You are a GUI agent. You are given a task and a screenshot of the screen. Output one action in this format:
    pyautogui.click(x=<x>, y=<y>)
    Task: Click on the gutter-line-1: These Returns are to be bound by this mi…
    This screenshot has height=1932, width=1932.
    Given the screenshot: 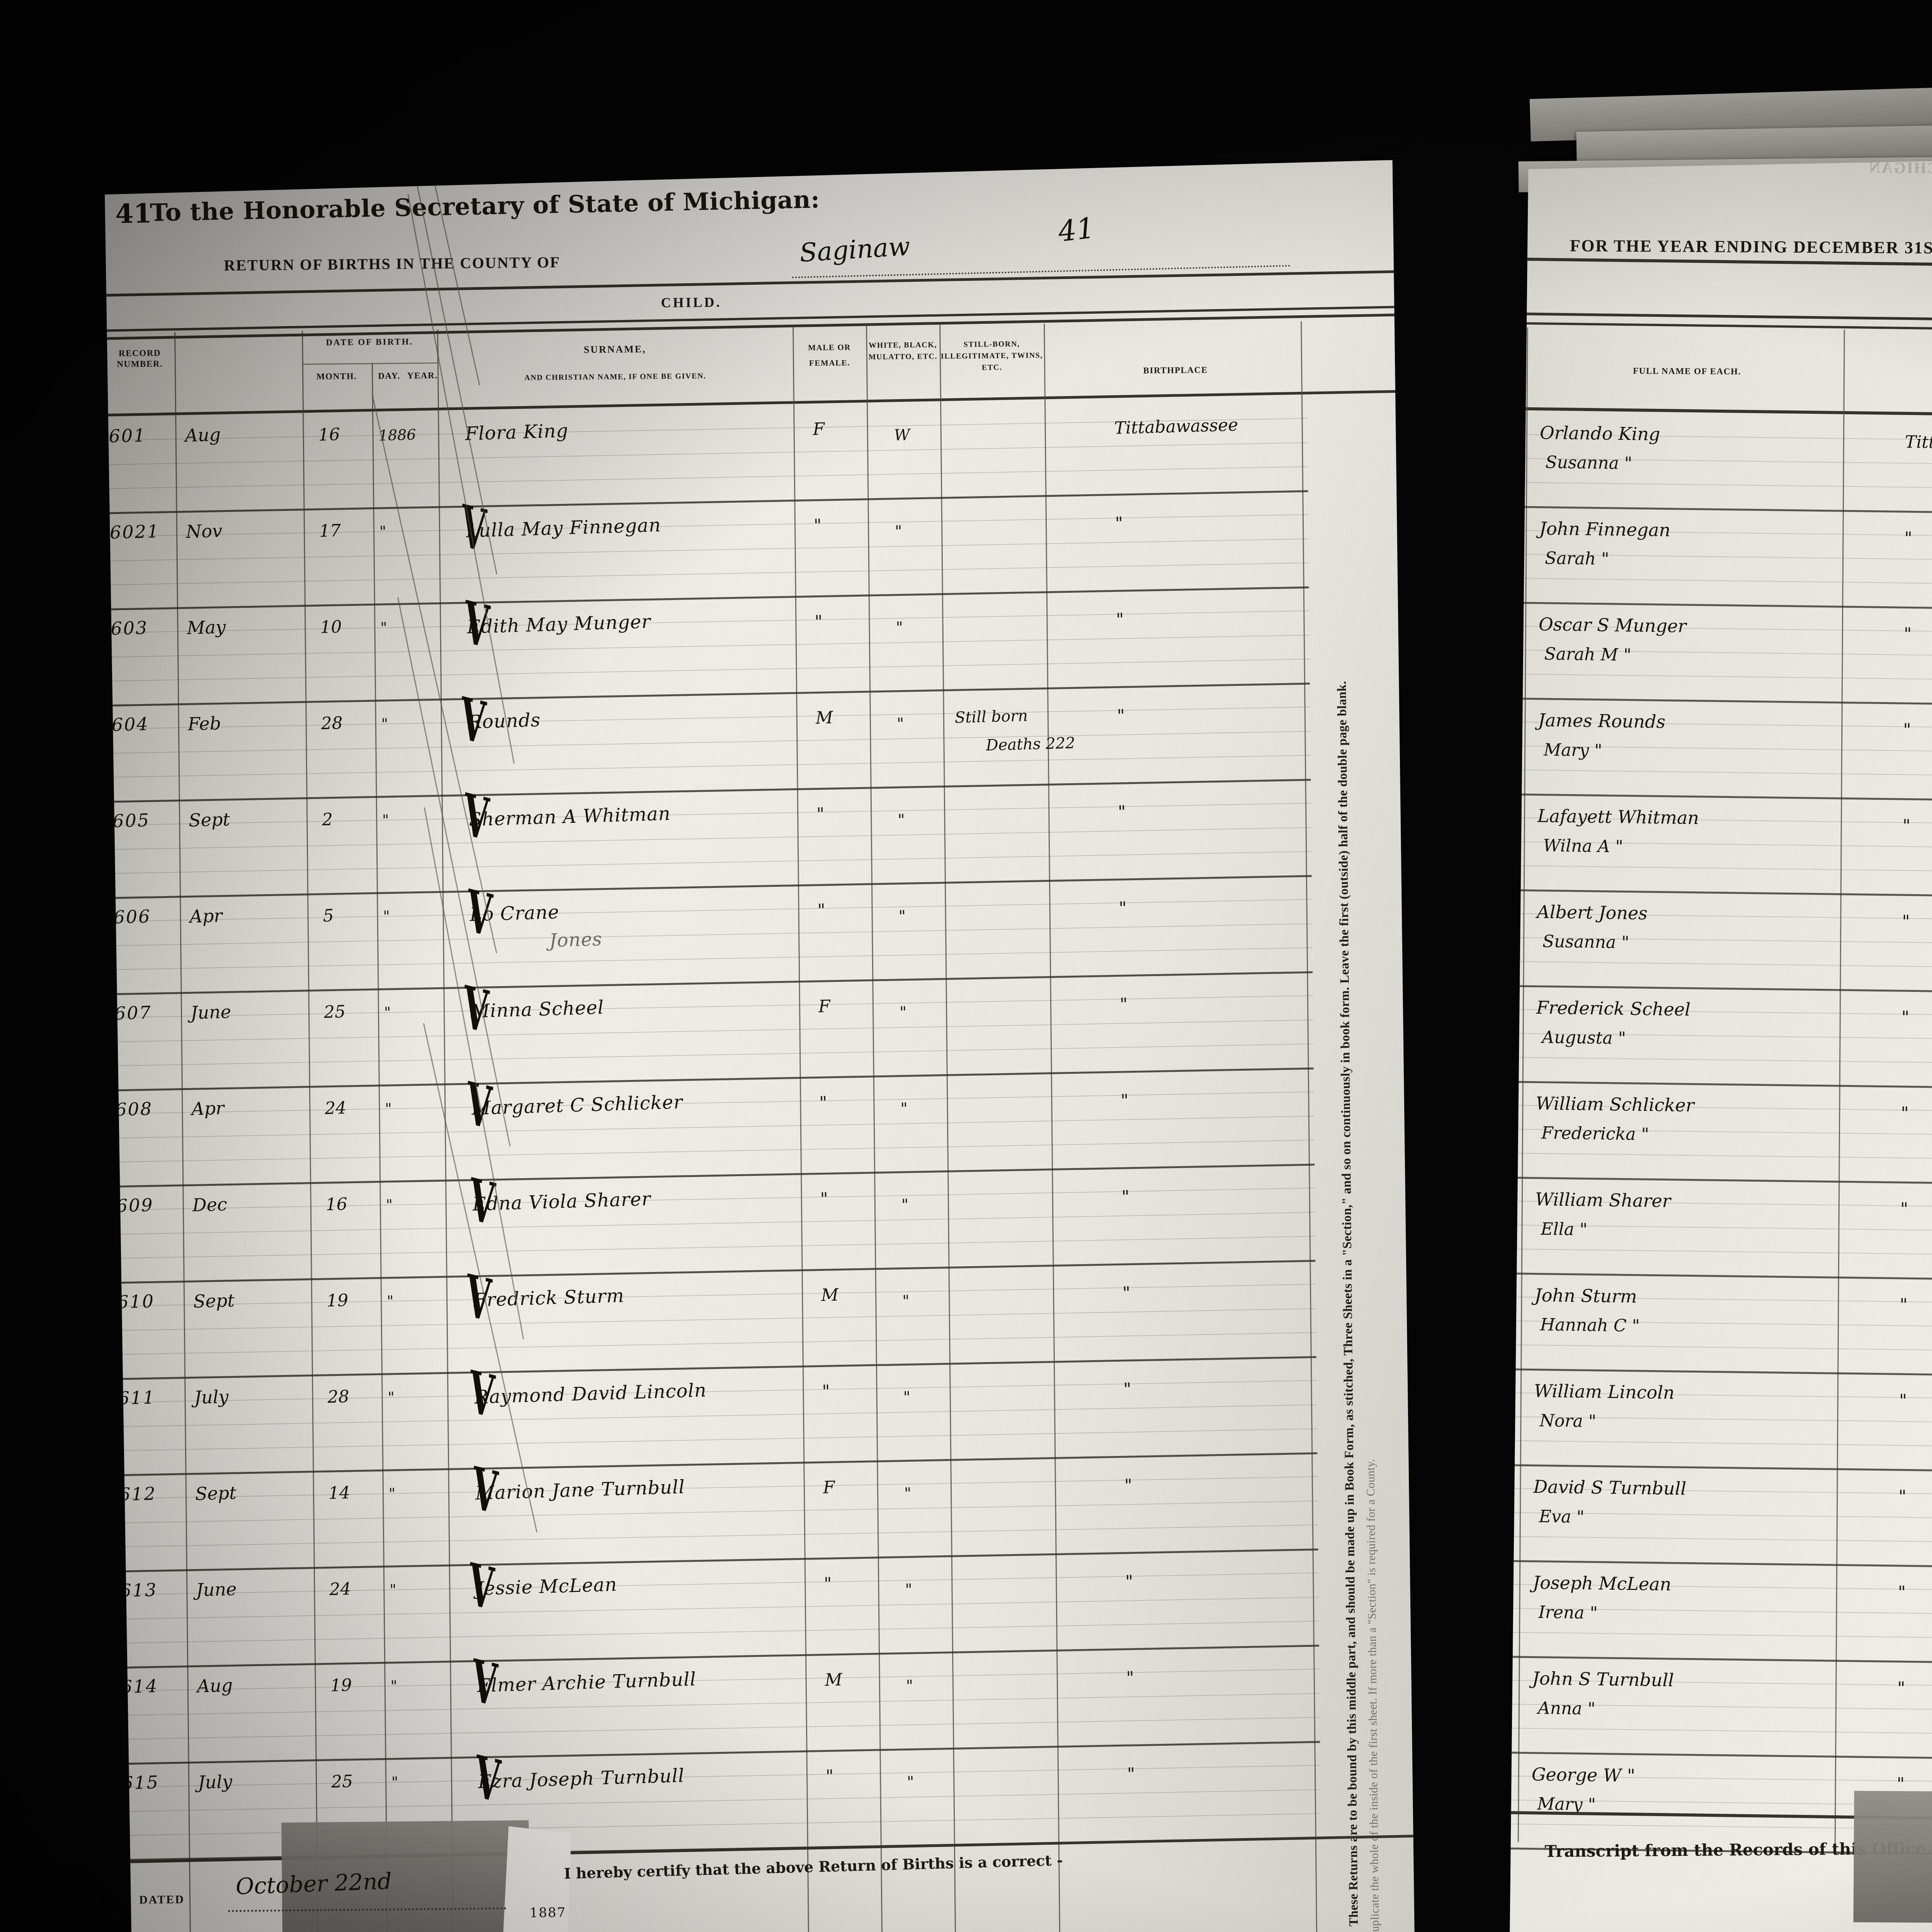 What is the action you would take?
    pyautogui.click(x=1348, y=1304)
    